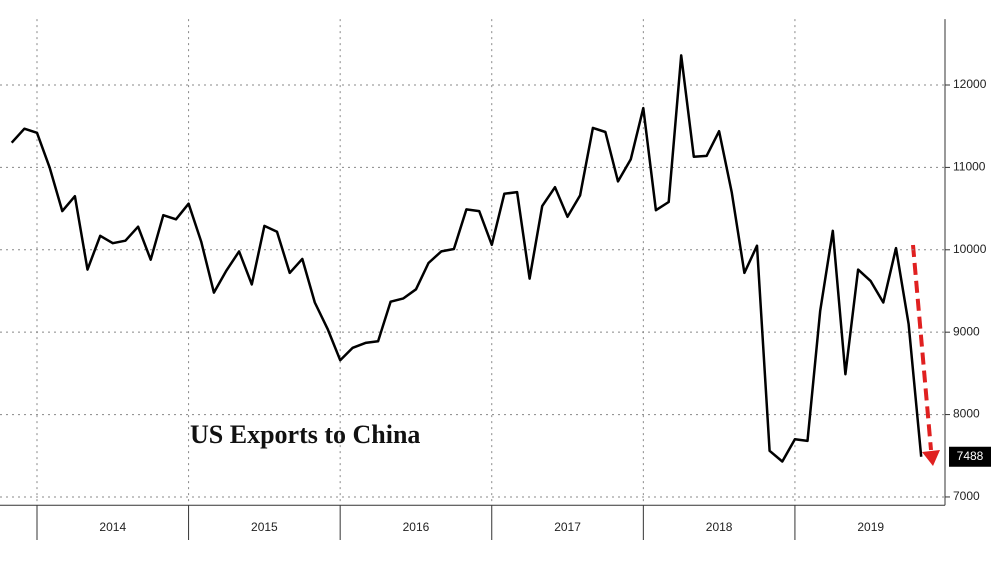 Image resolution: width=1006 pixels, height=562 pixels. I want to click on y-tick-label: 8000, so click(966, 414).